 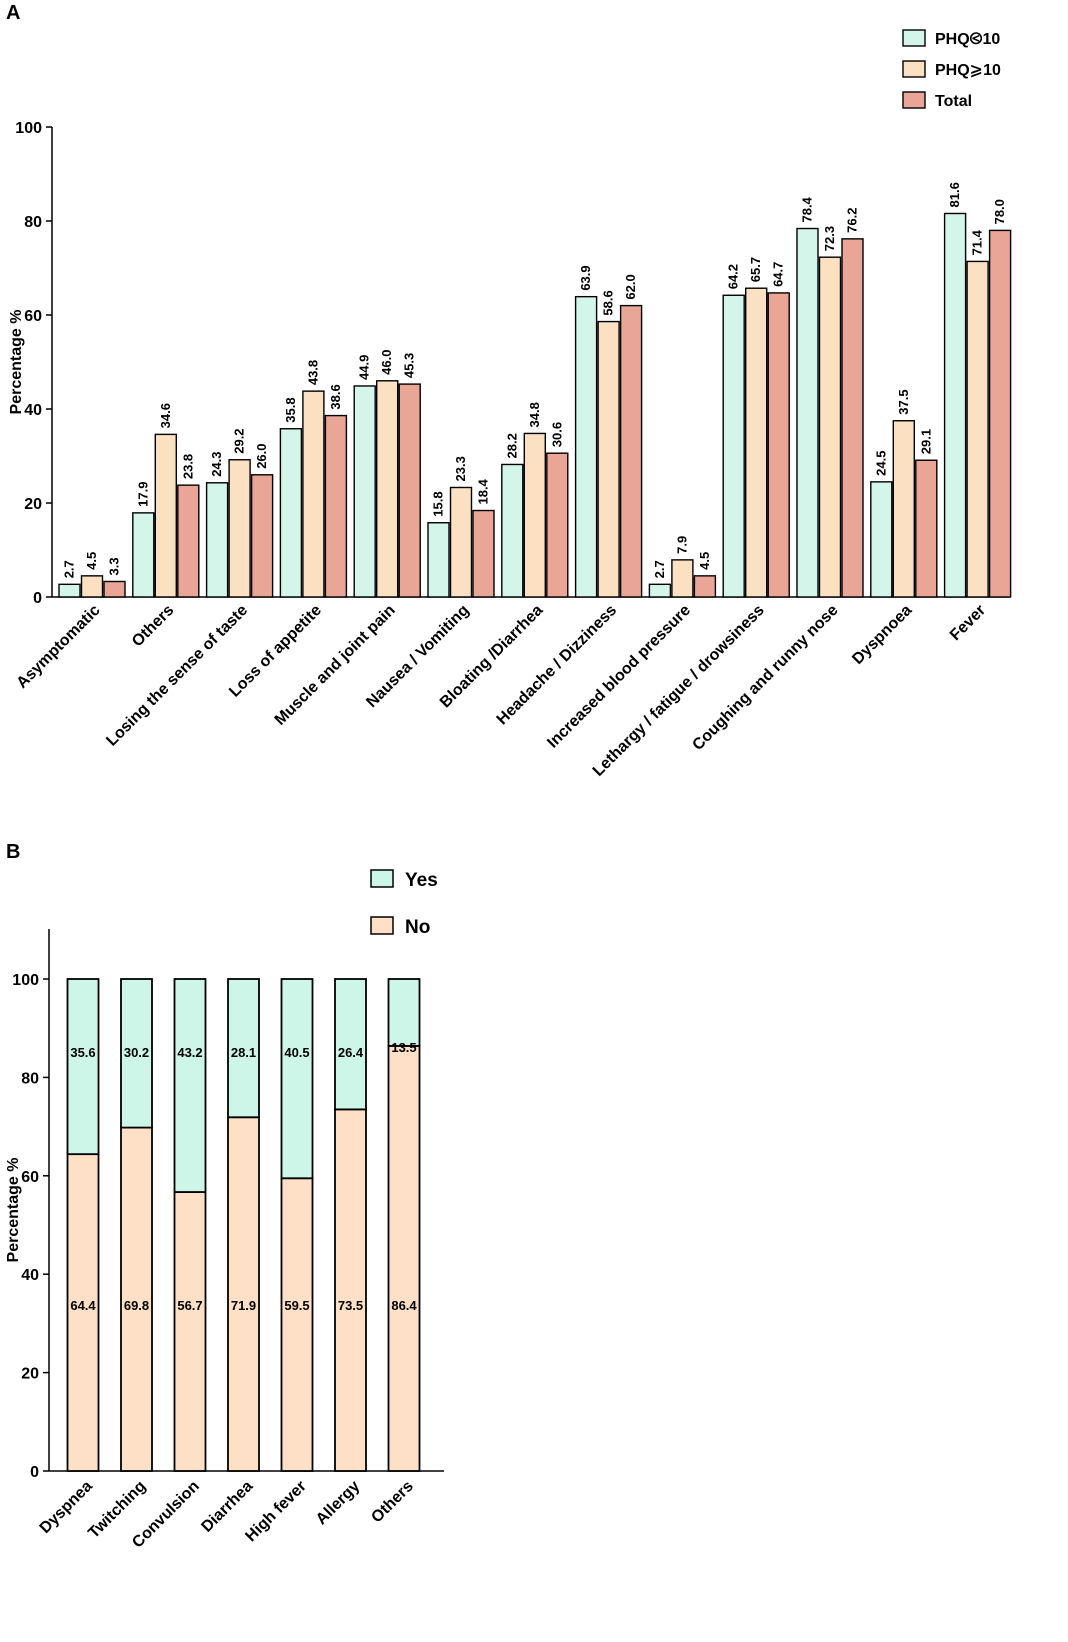 I want to click on bar-value-label: 44.9, so click(x=364, y=367).